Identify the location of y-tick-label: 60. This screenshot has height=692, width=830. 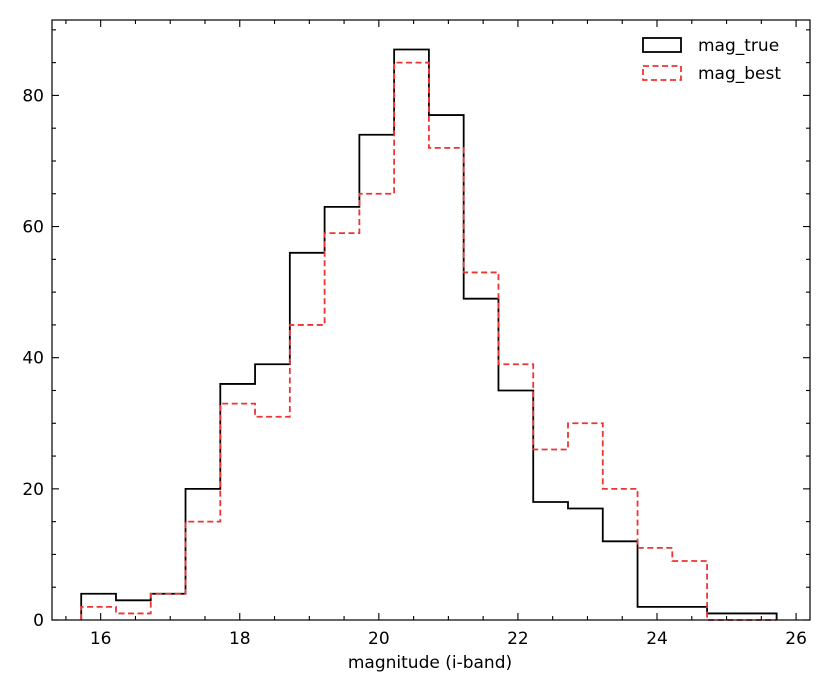
(33, 228).